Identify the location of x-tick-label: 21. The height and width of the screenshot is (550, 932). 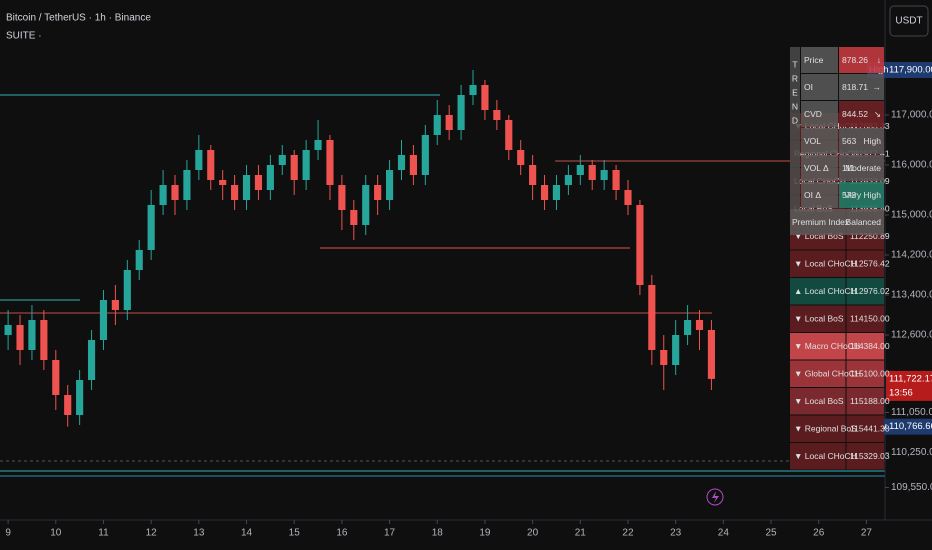
(581, 533).